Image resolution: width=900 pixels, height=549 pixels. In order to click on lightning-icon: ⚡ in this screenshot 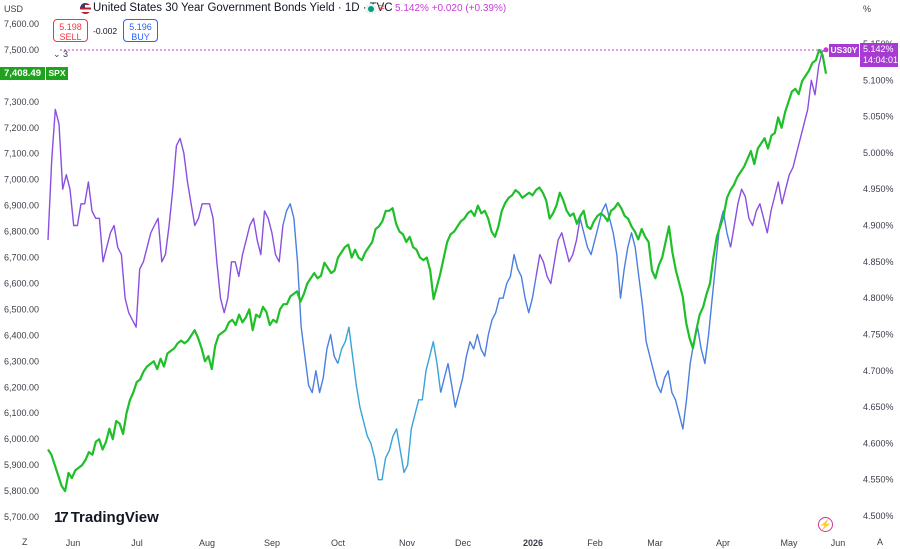, I will do `click(825, 524)`.